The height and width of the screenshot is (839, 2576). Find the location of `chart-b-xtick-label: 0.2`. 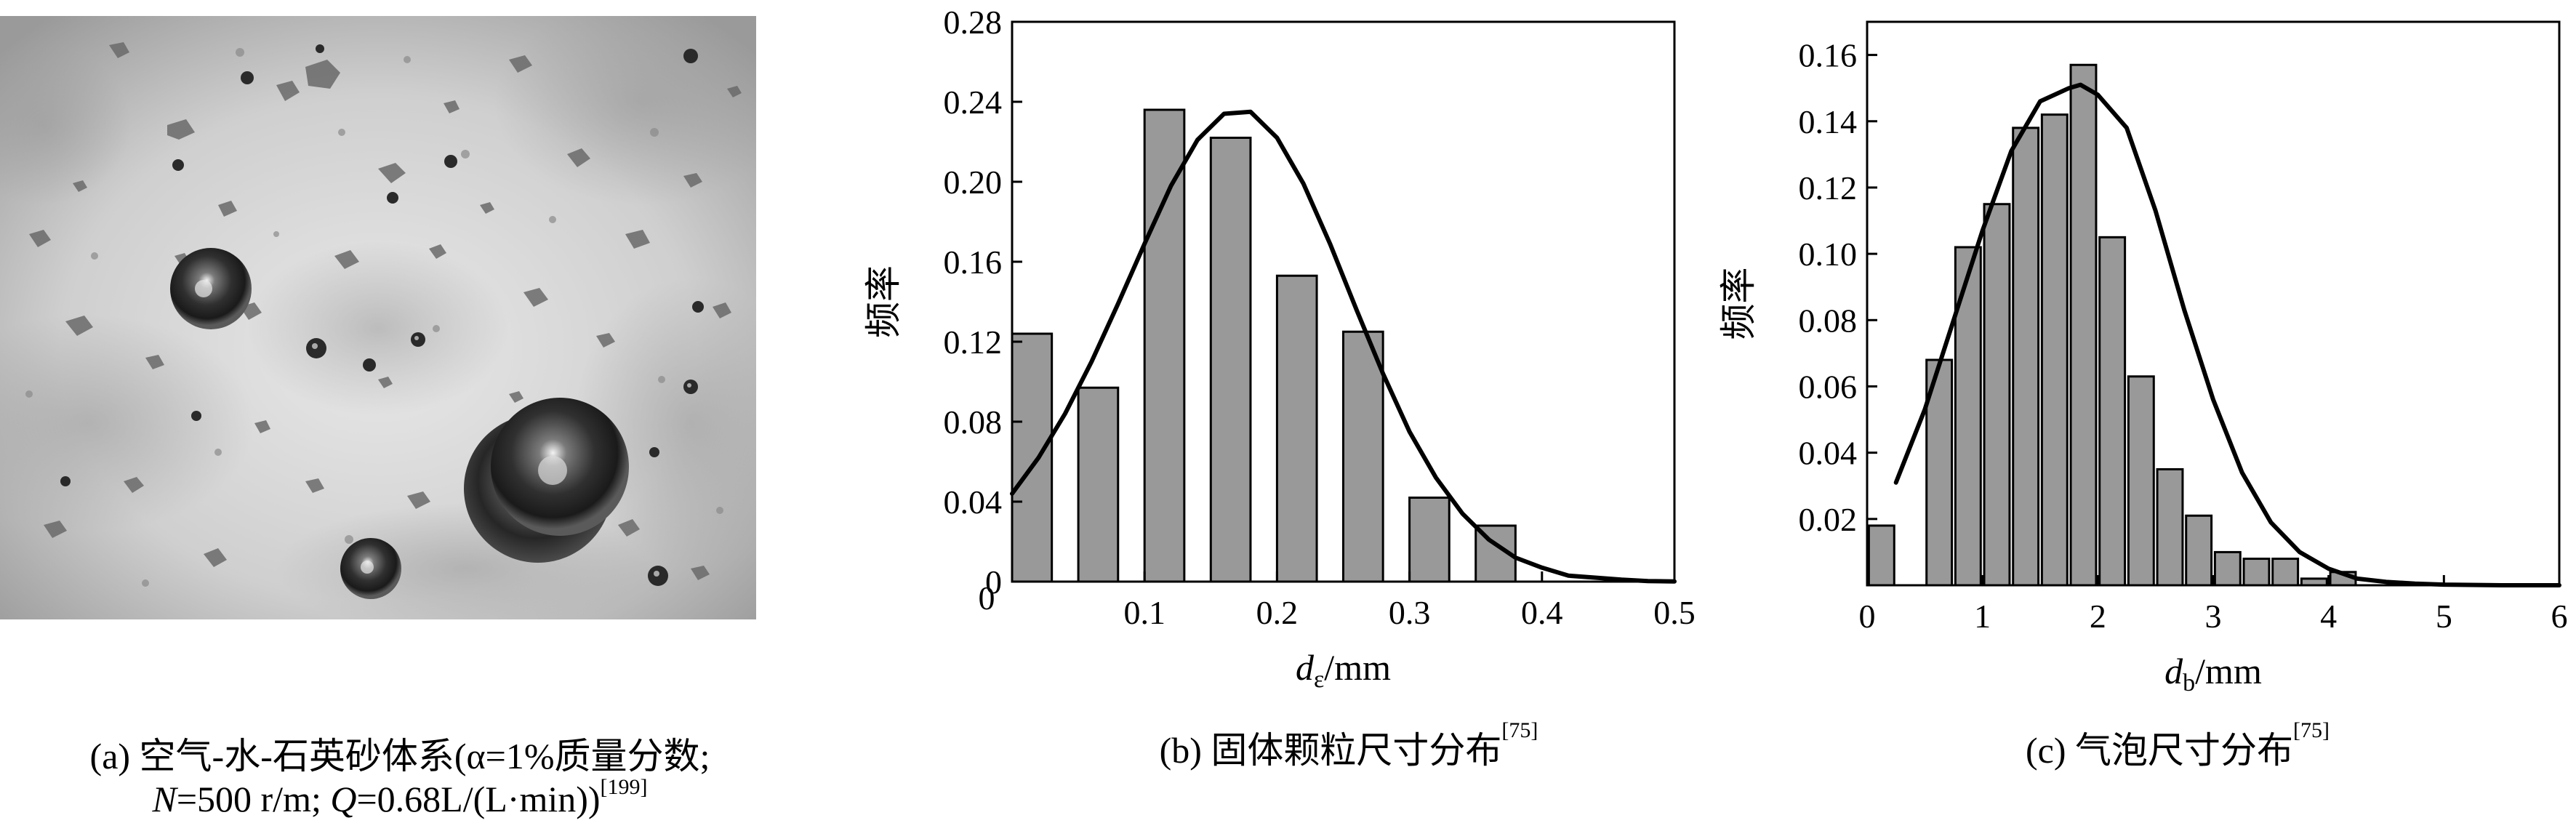

chart-b-xtick-label: 0.2 is located at coordinates (1278, 612).